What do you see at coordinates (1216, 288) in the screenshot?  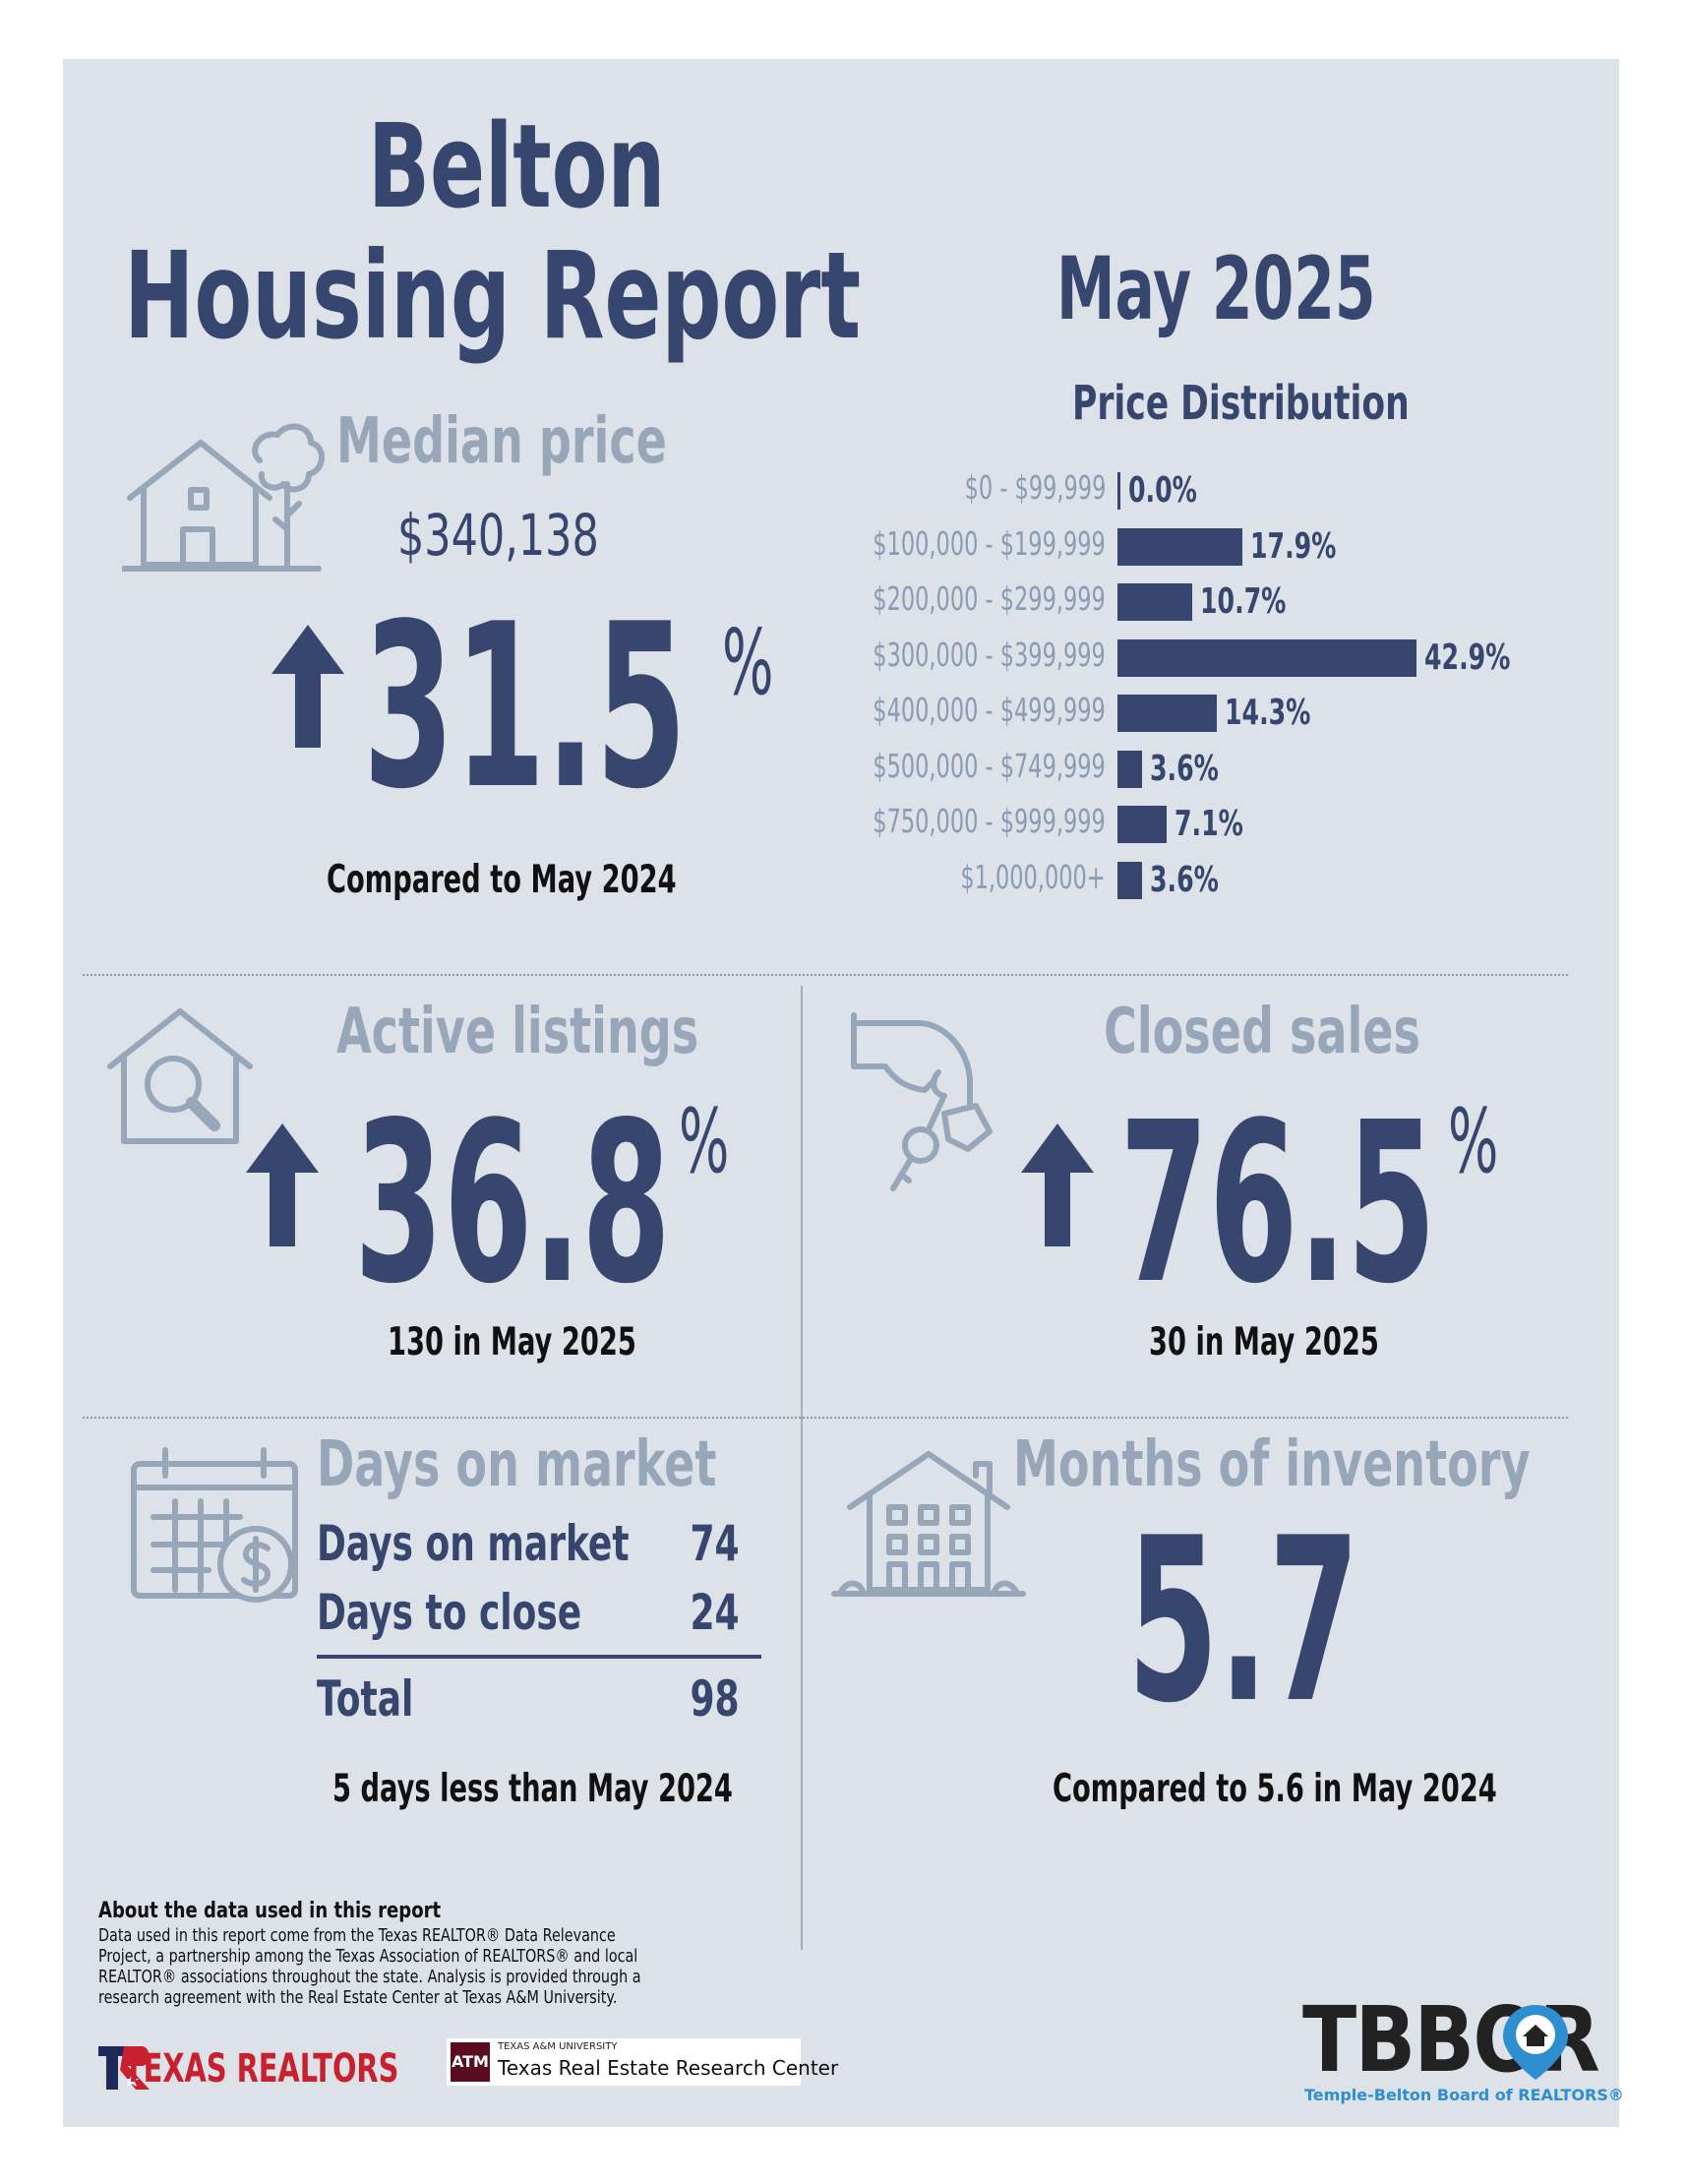 I see `report-month: May 2025` at bounding box center [1216, 288].